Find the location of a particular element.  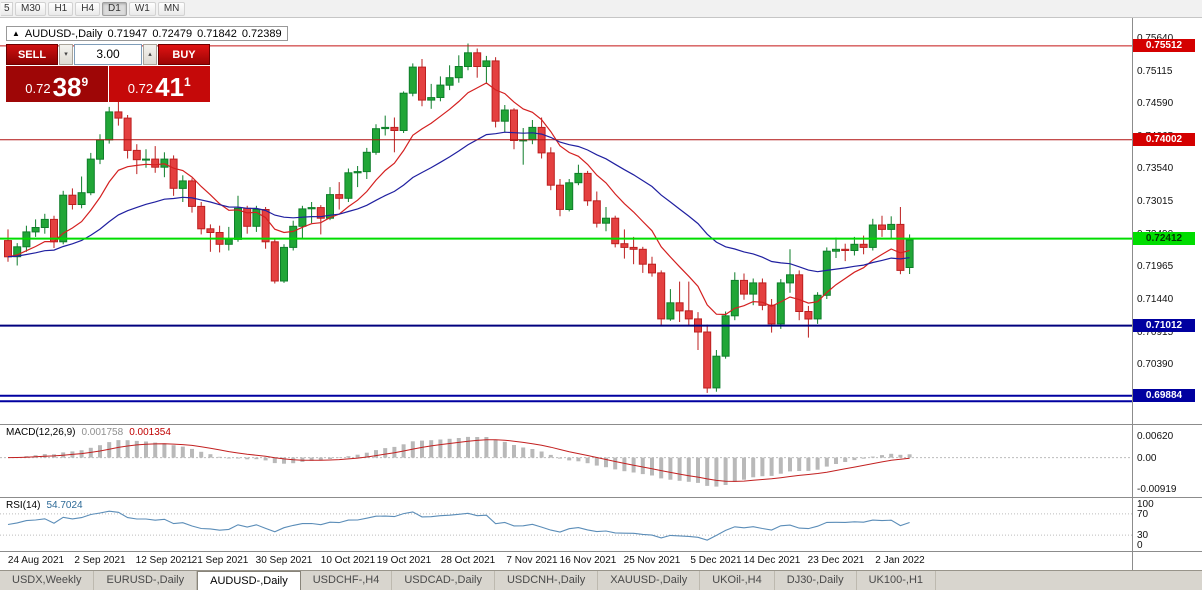

time-axis-label: 21 Sep 2021 is located at coordinates (220, 560).